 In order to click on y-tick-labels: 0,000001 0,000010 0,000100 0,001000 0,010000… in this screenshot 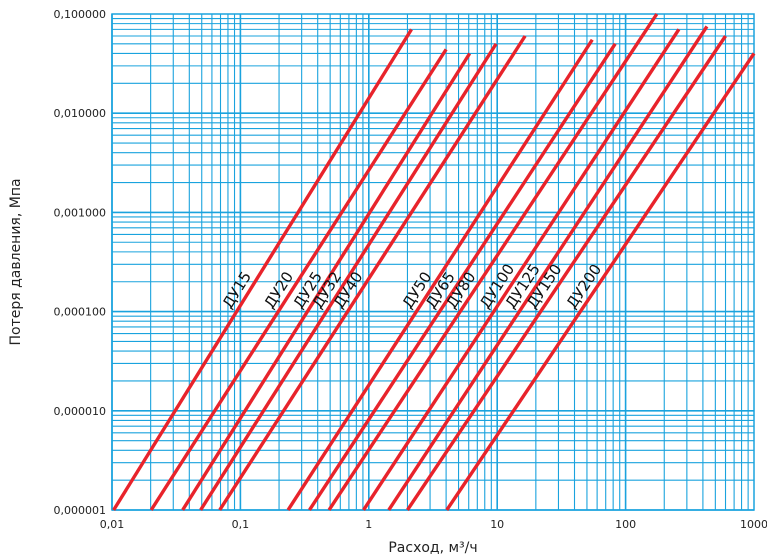, I will do `click(80, 262)`.